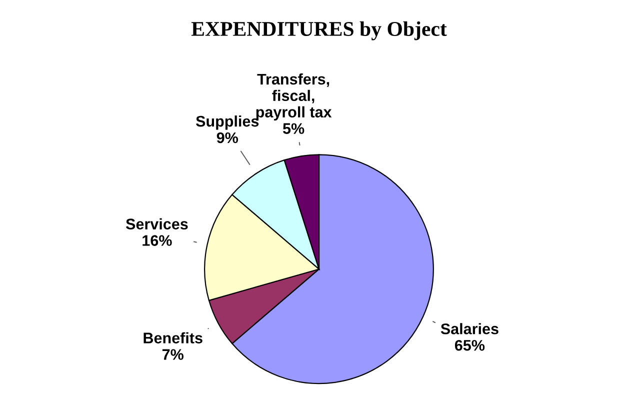  I want to click on slice-label: Benefits, so click(173, 338).